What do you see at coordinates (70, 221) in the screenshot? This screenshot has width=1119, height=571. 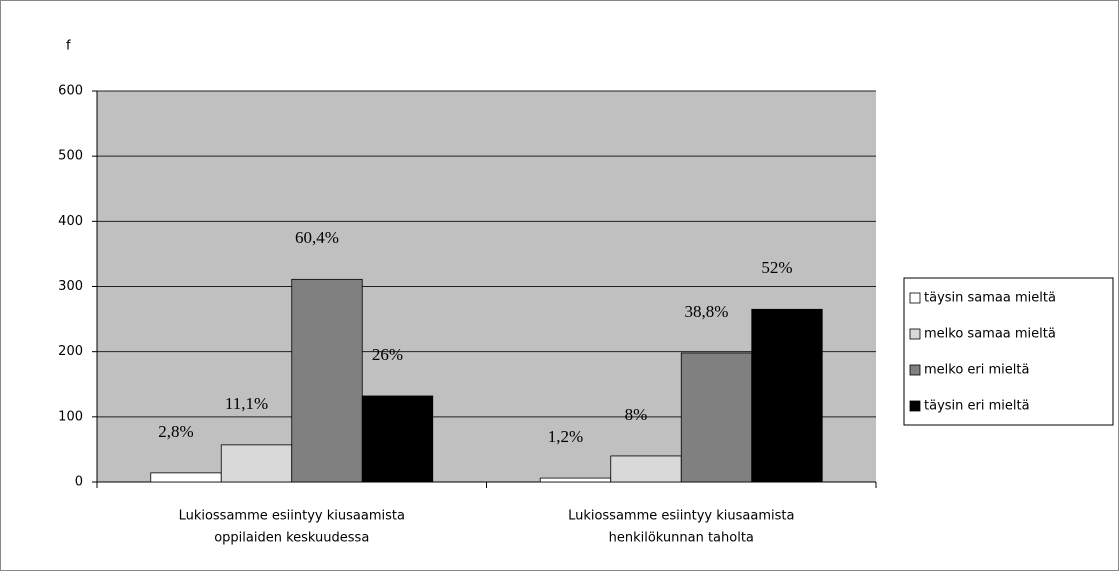 I see `y-tick-label: 400` at bounding box center [70, 221].